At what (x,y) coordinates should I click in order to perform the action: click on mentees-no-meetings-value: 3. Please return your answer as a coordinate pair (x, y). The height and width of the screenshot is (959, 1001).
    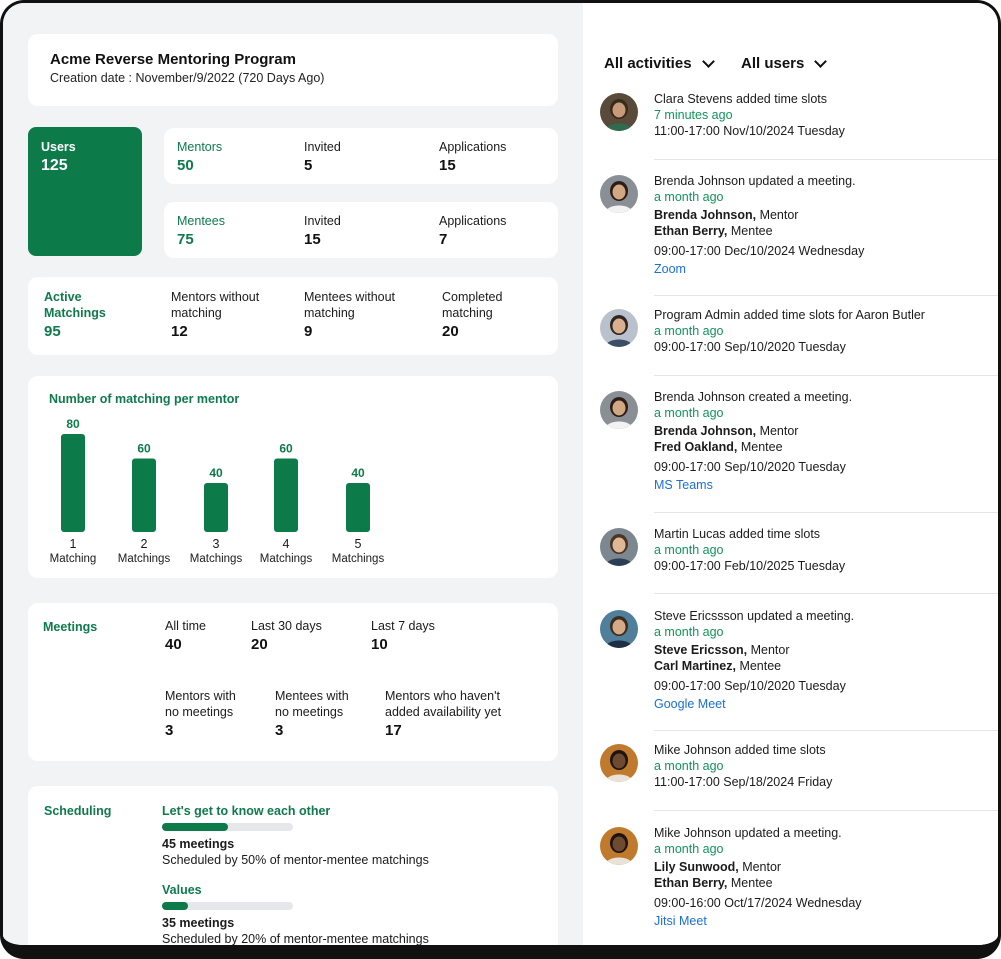
    Looking at the image, I should click on (279, 730).